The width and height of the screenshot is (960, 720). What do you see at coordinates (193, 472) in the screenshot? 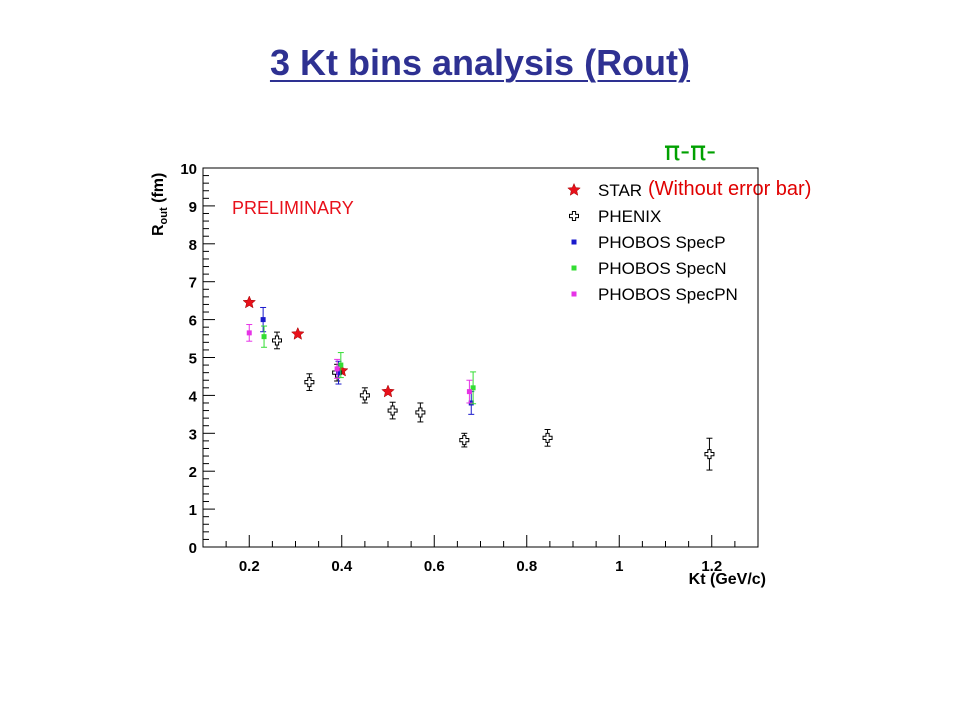
I see `y-tick-label: 2` at bounding box center [193, 472].